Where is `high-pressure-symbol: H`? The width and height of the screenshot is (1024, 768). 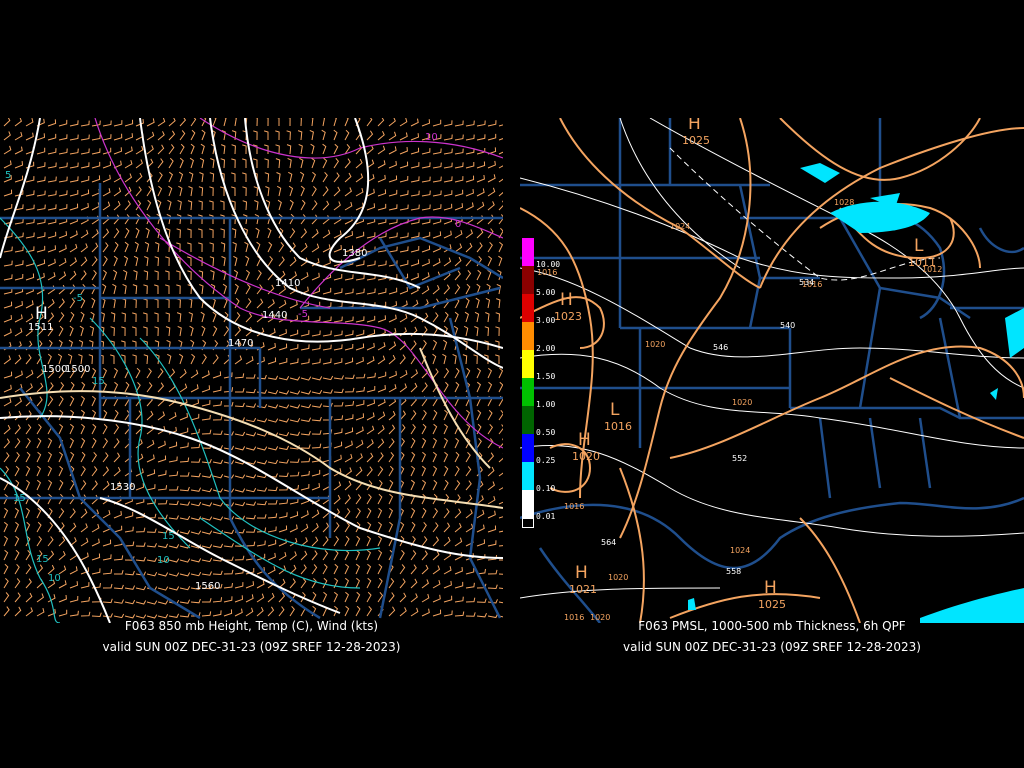 high-pressure-symbol: H is located at coordinates (694, 126).